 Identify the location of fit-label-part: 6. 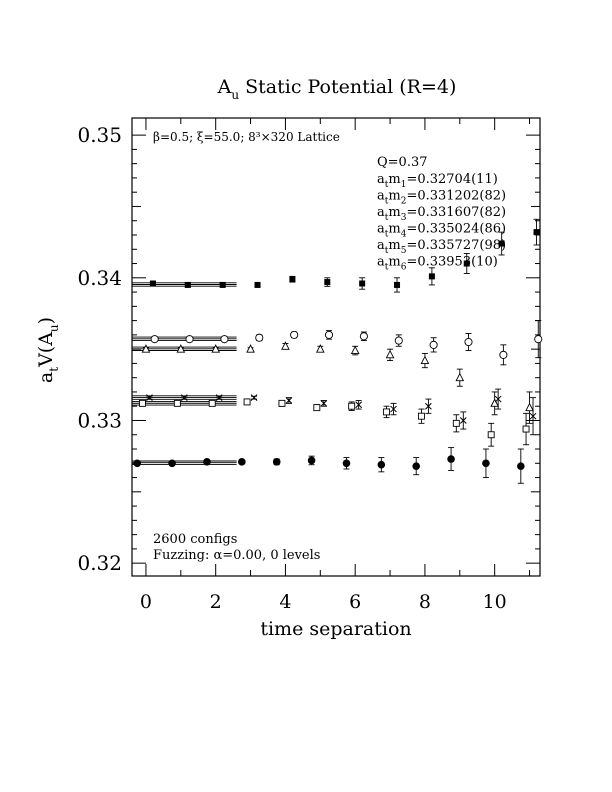
(404, 268).